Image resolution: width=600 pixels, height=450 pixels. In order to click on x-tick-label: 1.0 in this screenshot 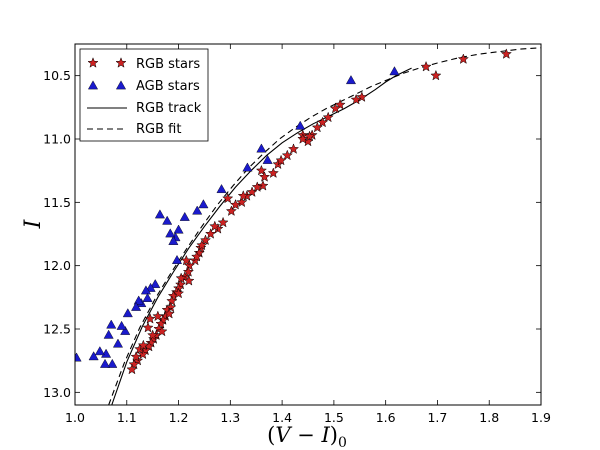, I will do `click(75, 417)`.